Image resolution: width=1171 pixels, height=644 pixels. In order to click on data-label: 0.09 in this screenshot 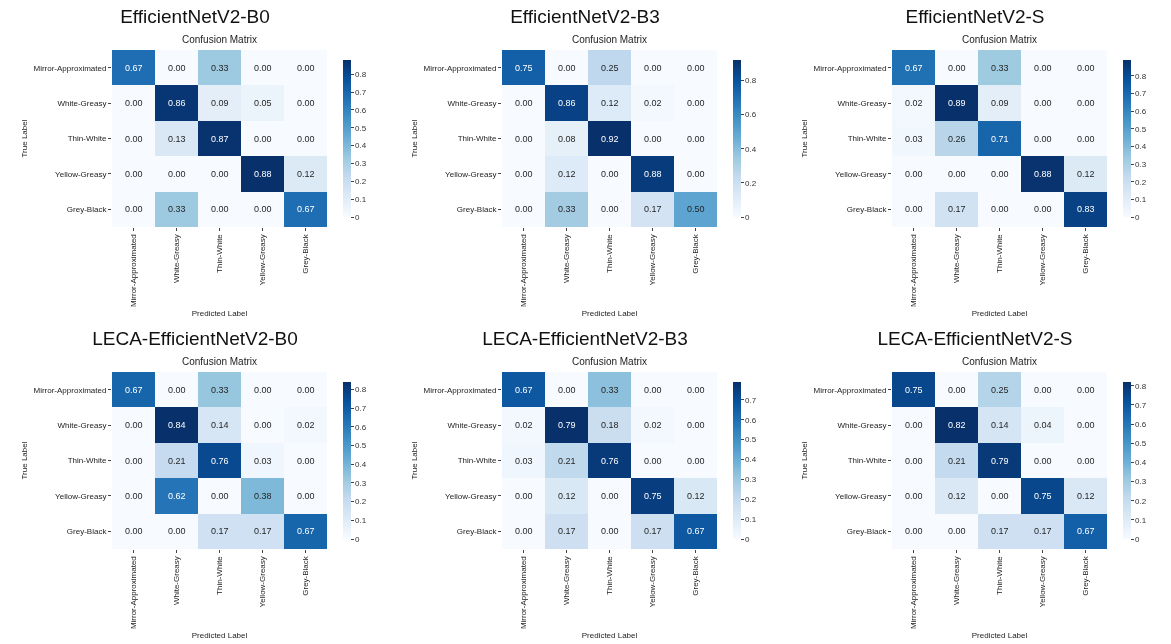, I will do `click(220, 103)`.